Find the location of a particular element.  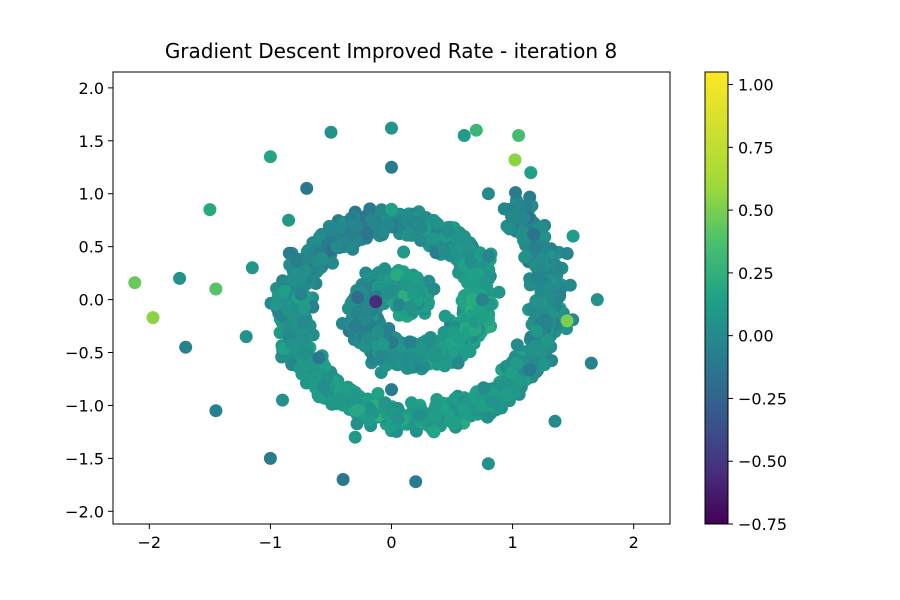

y-tick-label: −1.0 is located at coordinates (84, 405).